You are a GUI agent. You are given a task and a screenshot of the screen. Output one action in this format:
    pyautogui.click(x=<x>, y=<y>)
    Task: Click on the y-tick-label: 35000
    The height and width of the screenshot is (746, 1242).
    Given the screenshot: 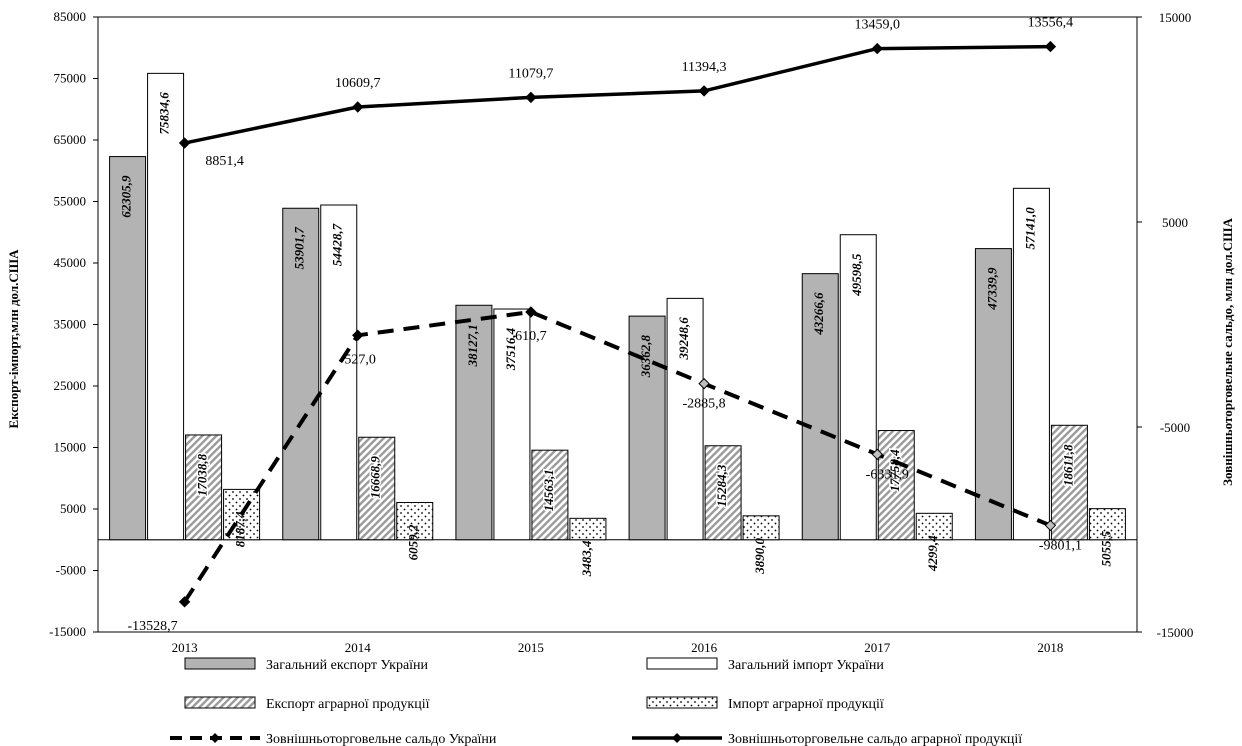 What is the action you would take?
    pyautogui.click(x=70, y=324)
    